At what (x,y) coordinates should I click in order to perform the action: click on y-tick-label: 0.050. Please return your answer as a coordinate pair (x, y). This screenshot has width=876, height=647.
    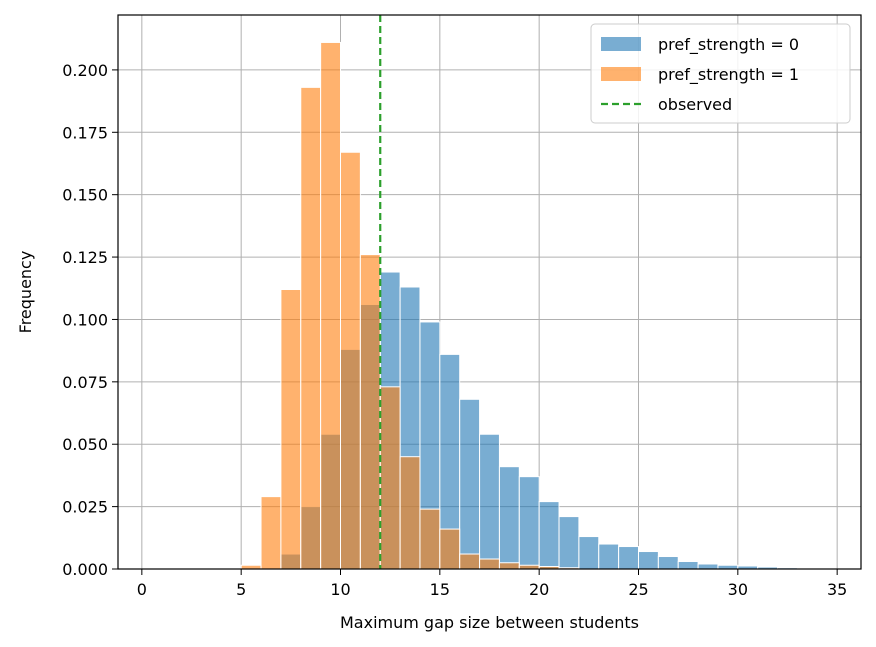
    Looking at the image, I should click on (85, 444).